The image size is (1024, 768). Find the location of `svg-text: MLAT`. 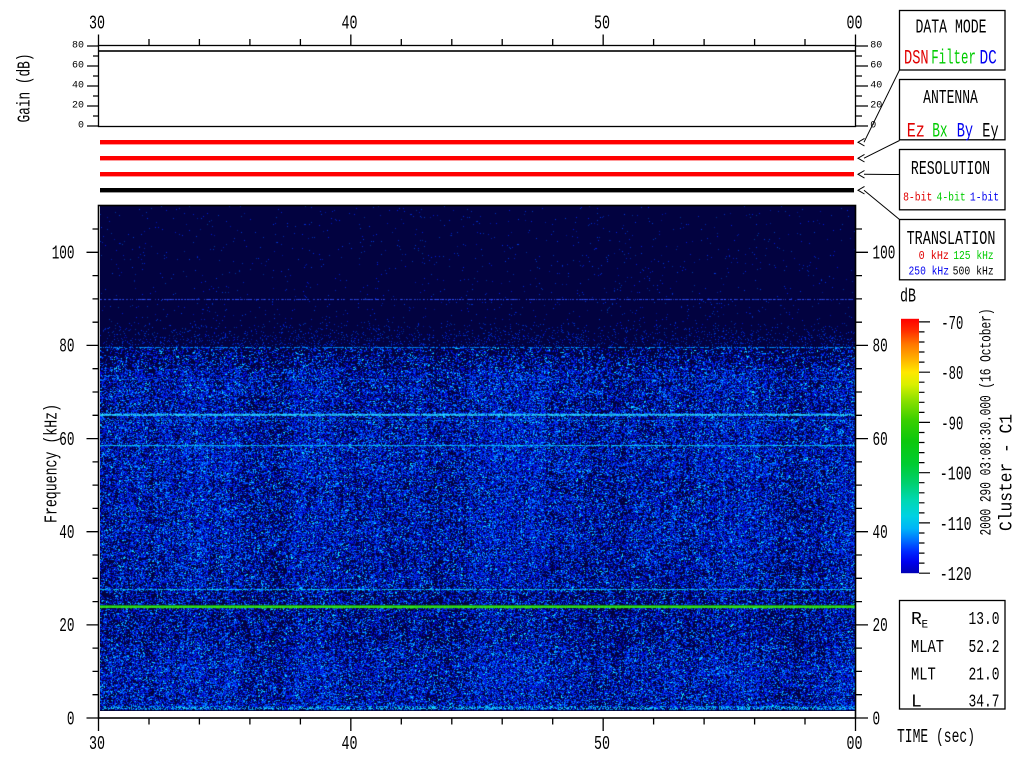

svg-text: MLAT is located at coordinates (927, 648).